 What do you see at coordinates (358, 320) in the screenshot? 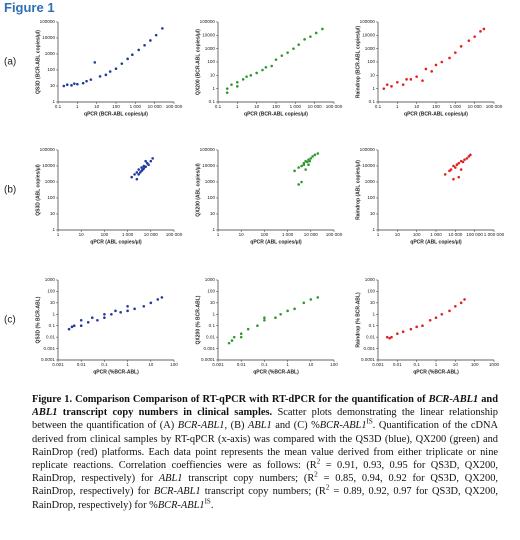
I see `y-axis-label: Raindrop (% BCR-ABL)` at bounding box center [358, 320].